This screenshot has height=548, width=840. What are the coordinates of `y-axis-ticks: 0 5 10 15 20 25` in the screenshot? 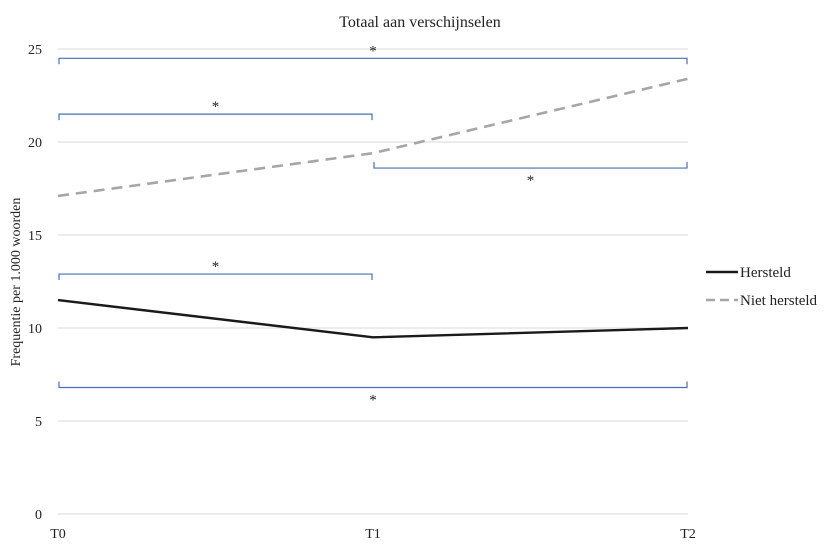 It's located at (35, 283).